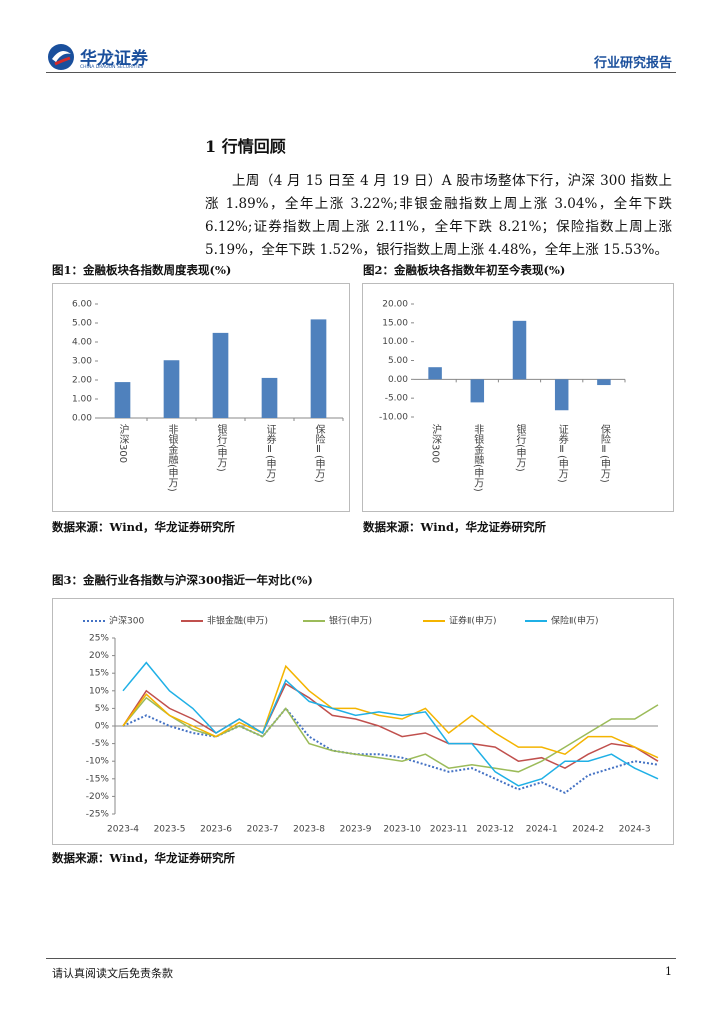  Describe the element at coordinates (99, 691) in the screenshot. I see `y-tick-label: 10%` at that location.